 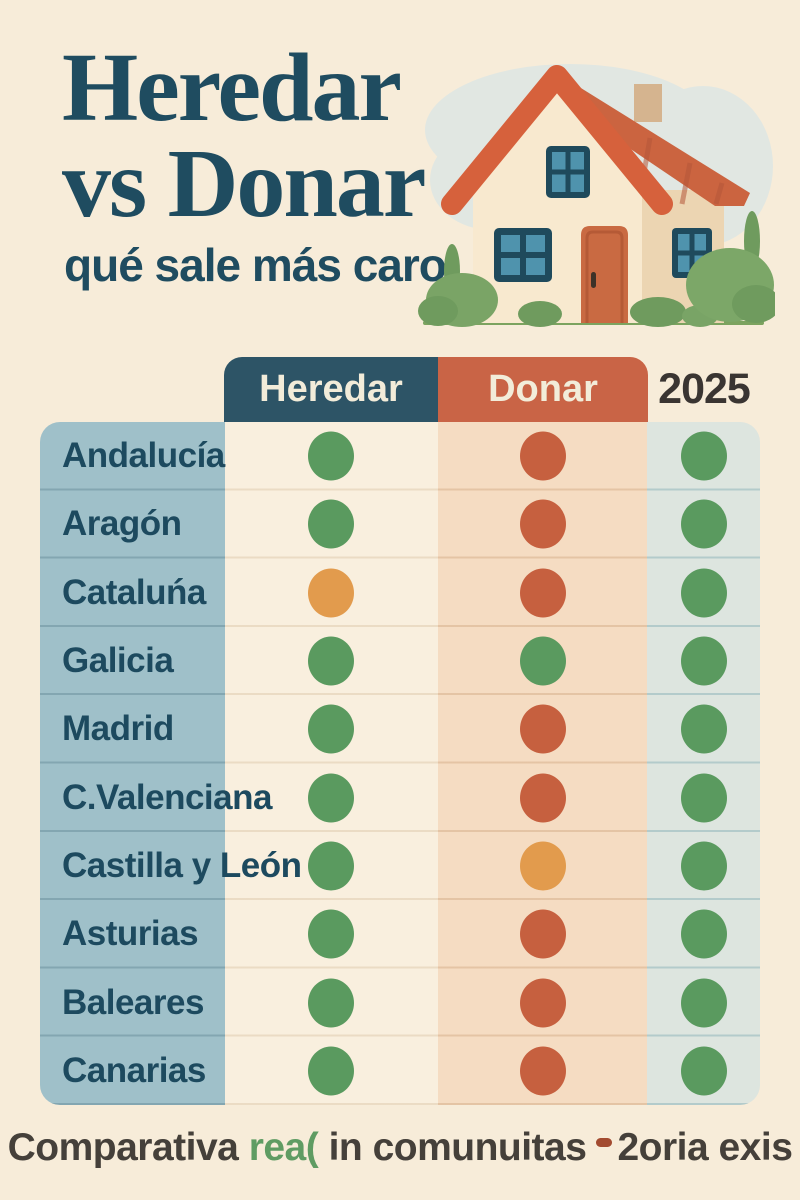 What do you see at coordinates (543, 389) in the screenshot?
I see `header-cell-donar: Donar` at bounding box center [543, 389].